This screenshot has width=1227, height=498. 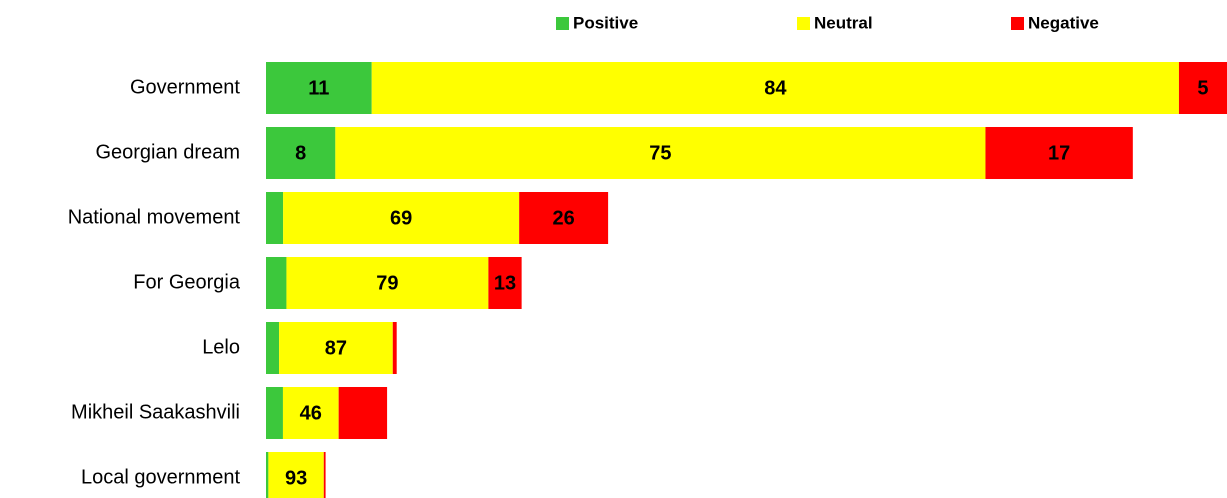 I want to click on category-label: Lelo, so click(x=221, y=347).